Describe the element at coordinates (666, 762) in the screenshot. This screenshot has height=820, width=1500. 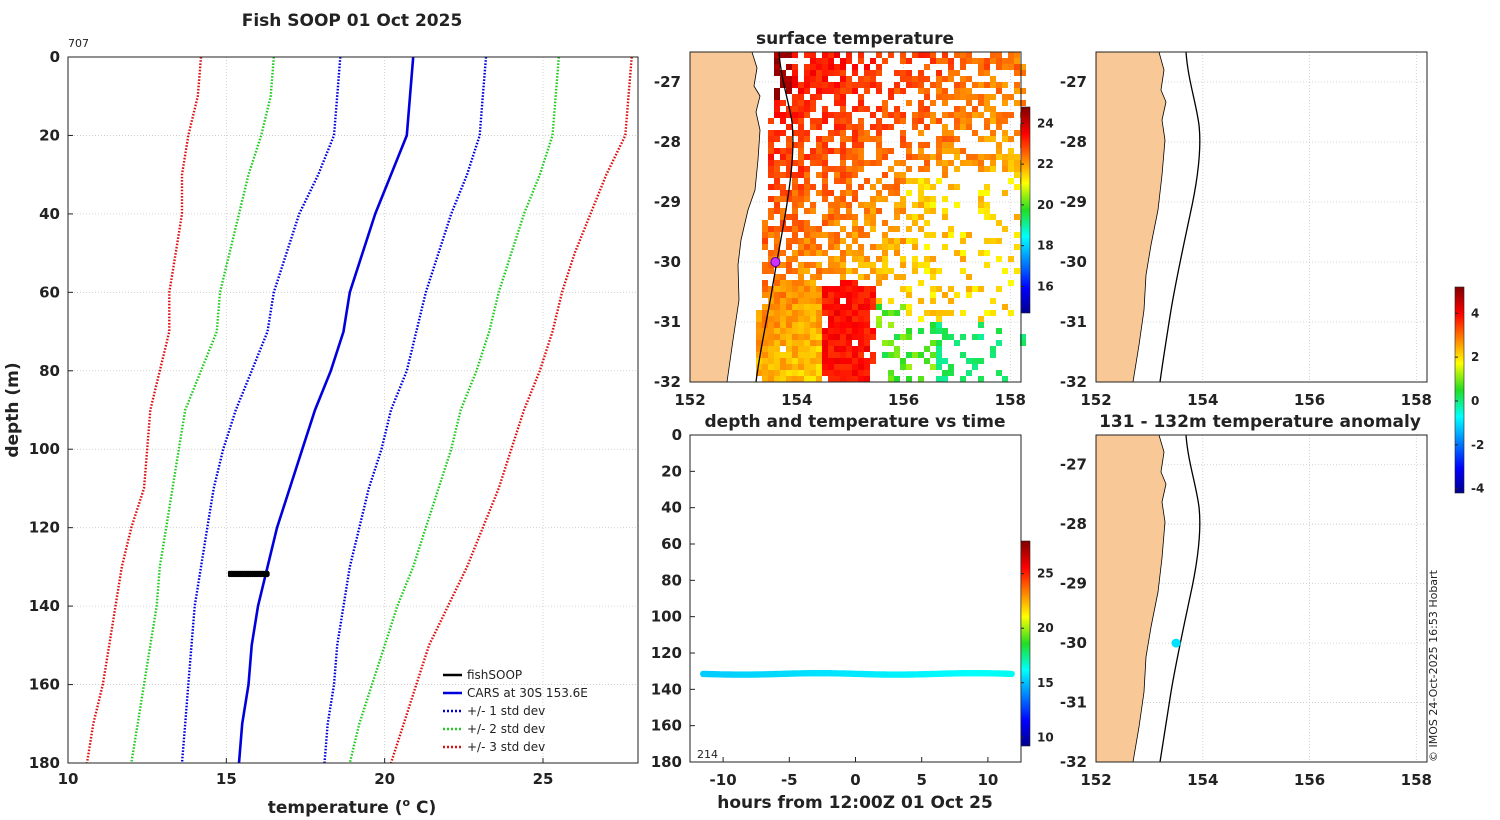
I see `depthtime-y-tick-label: 180` at that location.